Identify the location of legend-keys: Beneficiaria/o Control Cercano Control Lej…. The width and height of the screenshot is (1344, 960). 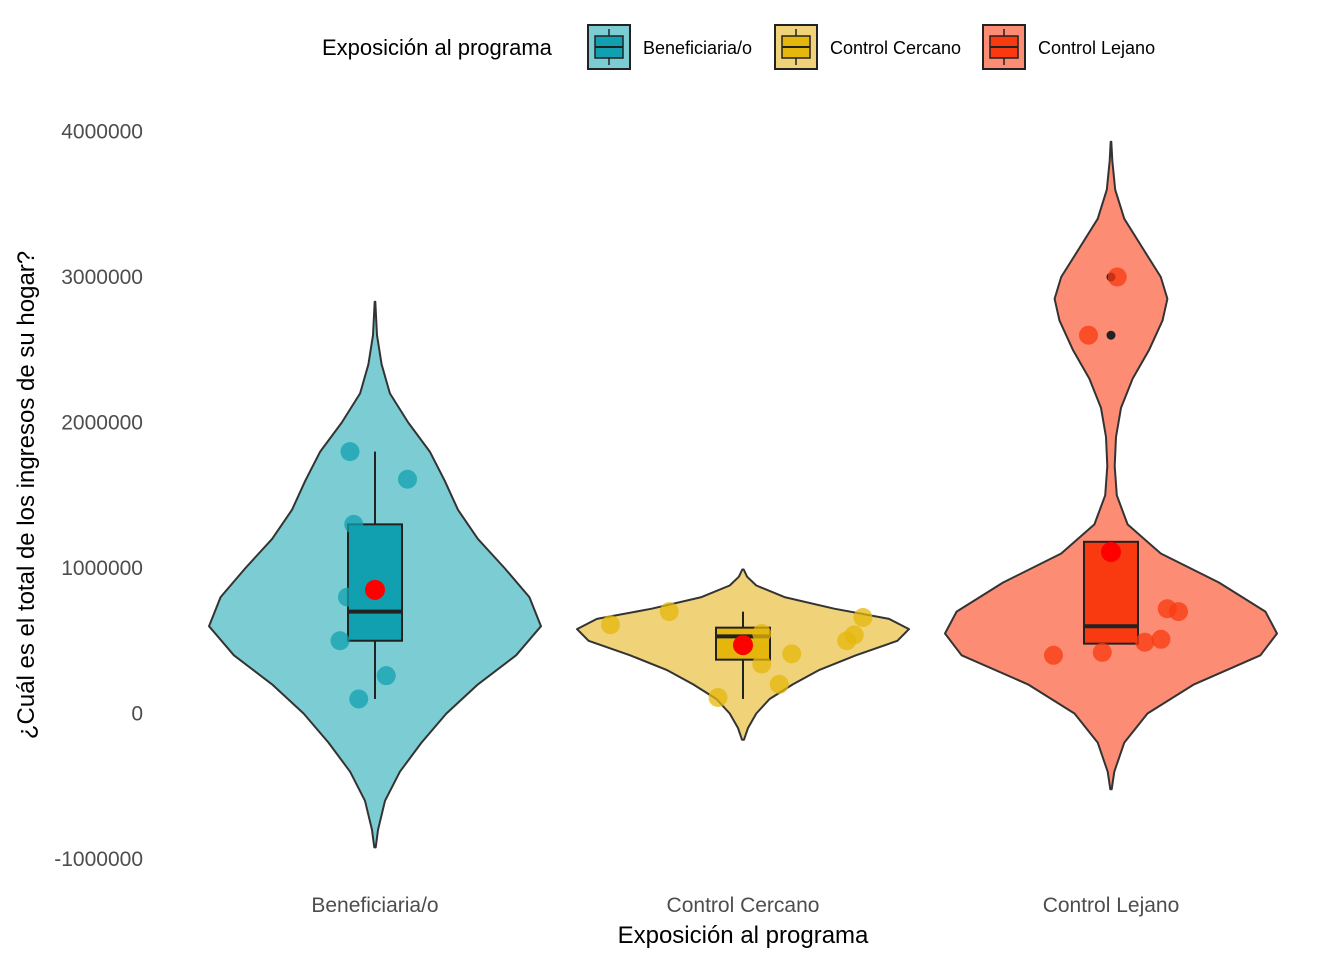
(871, 47).